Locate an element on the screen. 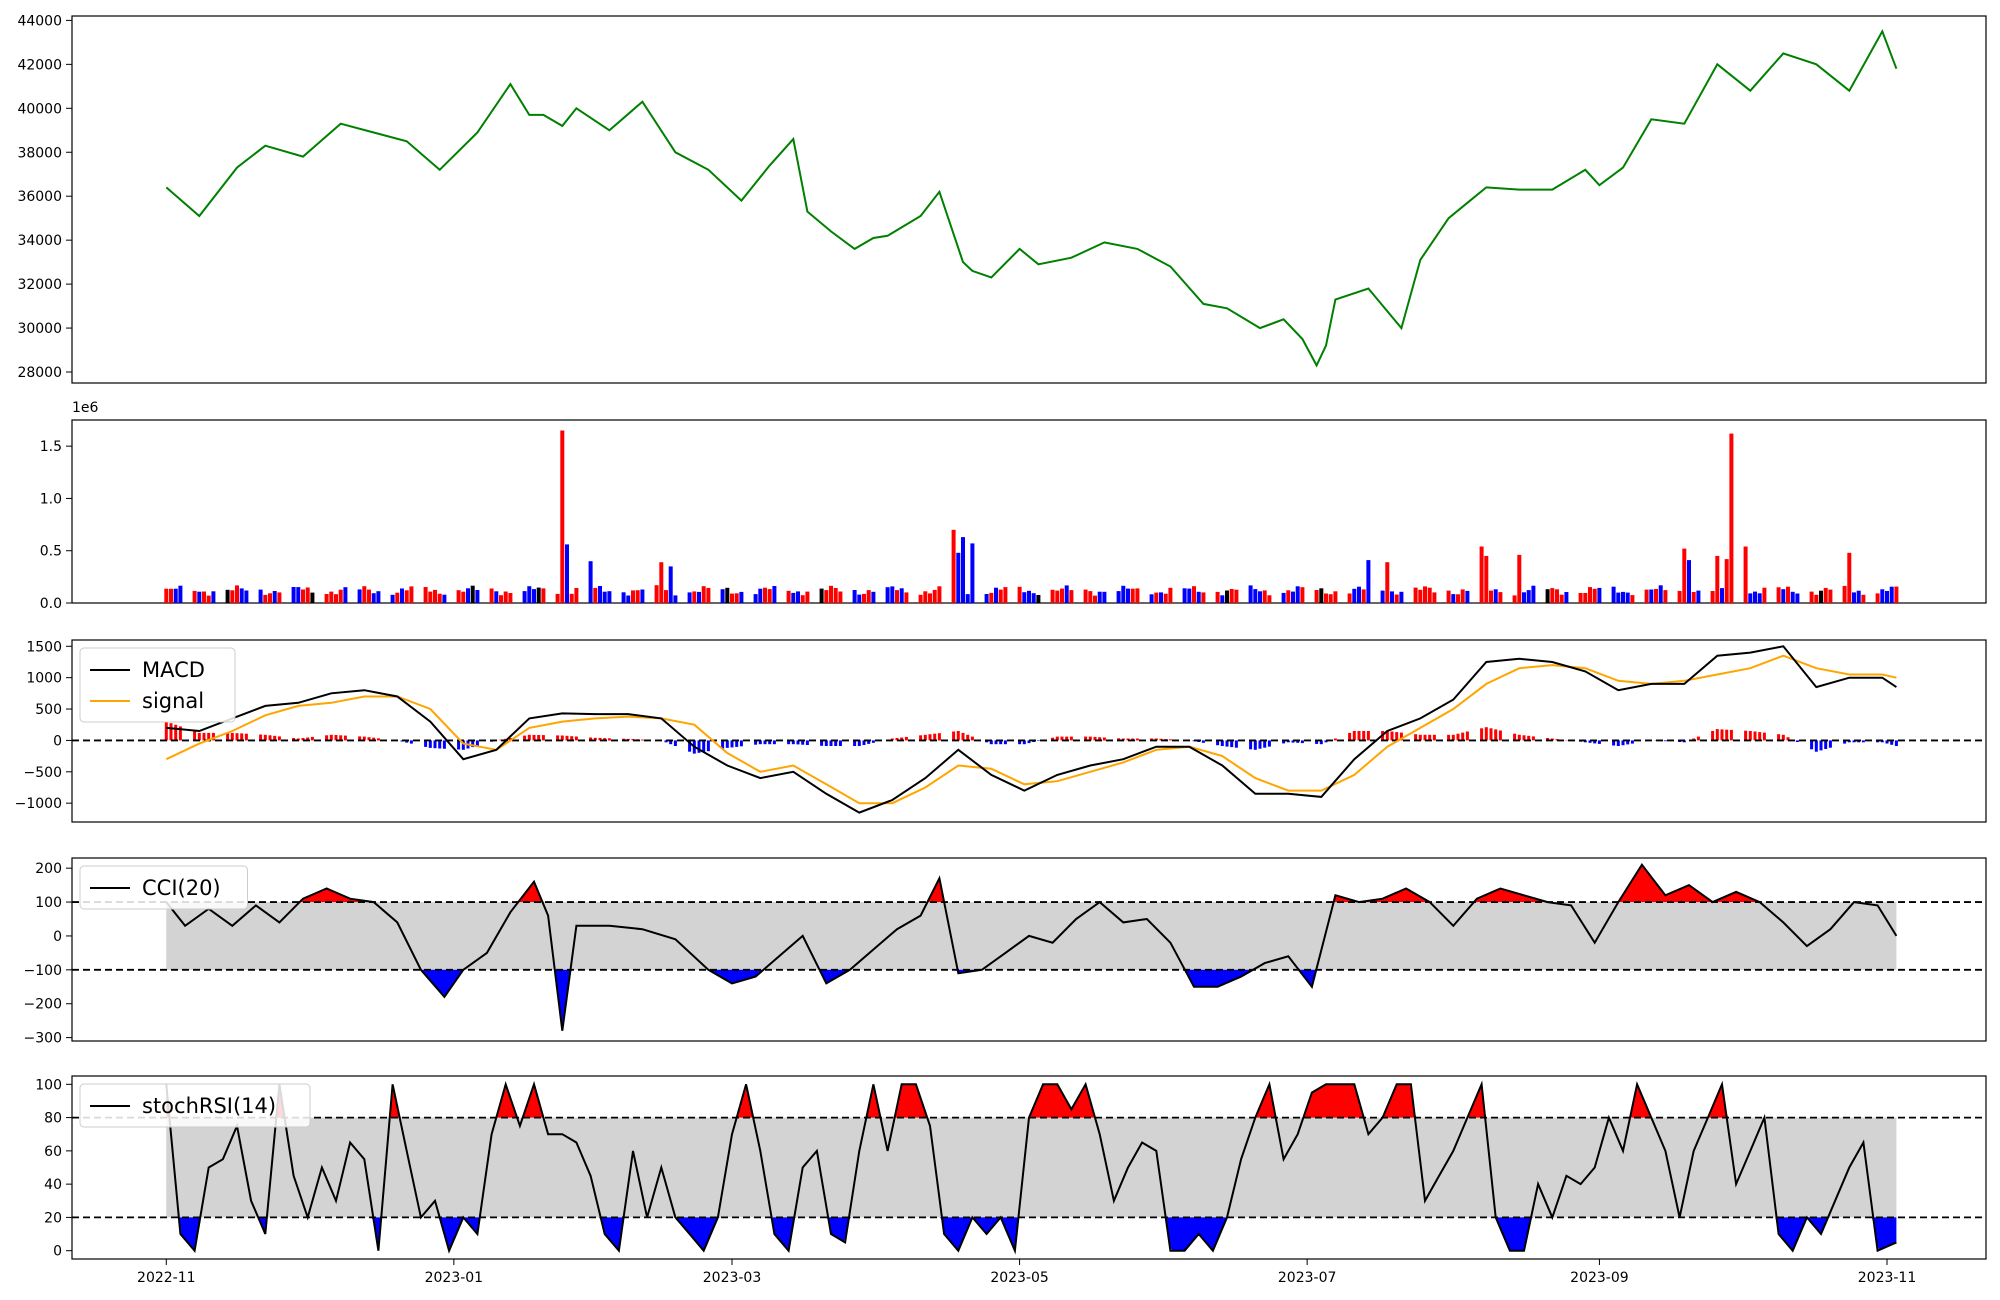 This screenshot has width=2000, height=1300. price-ytick-label: 36000 is located at coordinates (39, 197).